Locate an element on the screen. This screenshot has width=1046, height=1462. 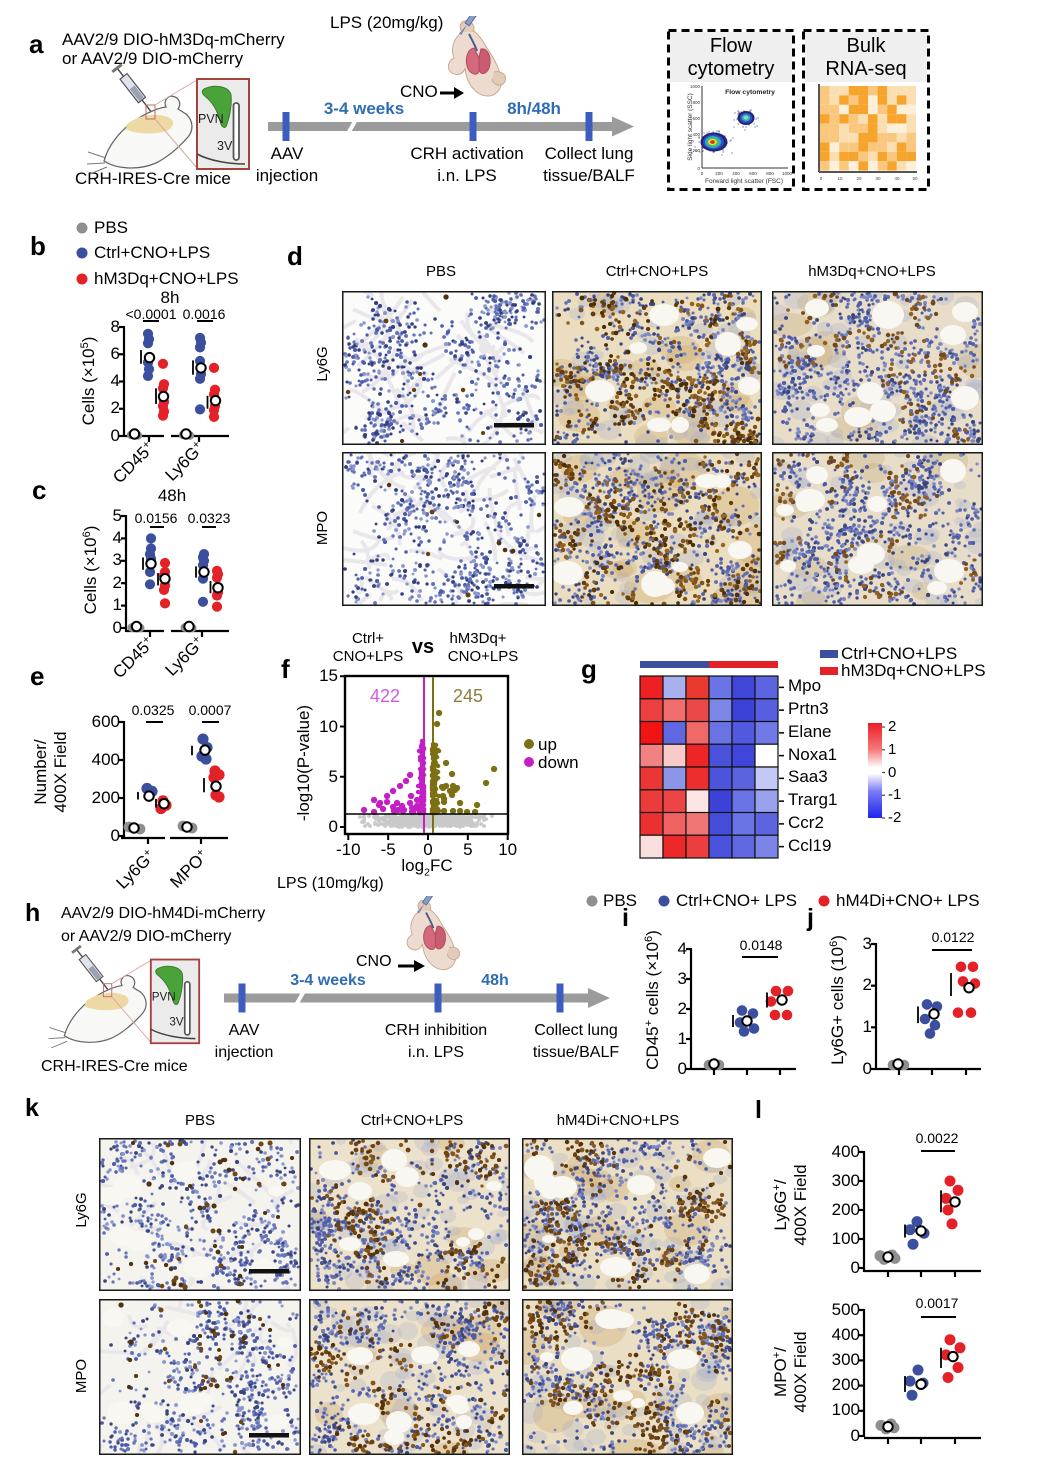
svg-text: Ly6G+/ is located at coordinates (780, 1204).